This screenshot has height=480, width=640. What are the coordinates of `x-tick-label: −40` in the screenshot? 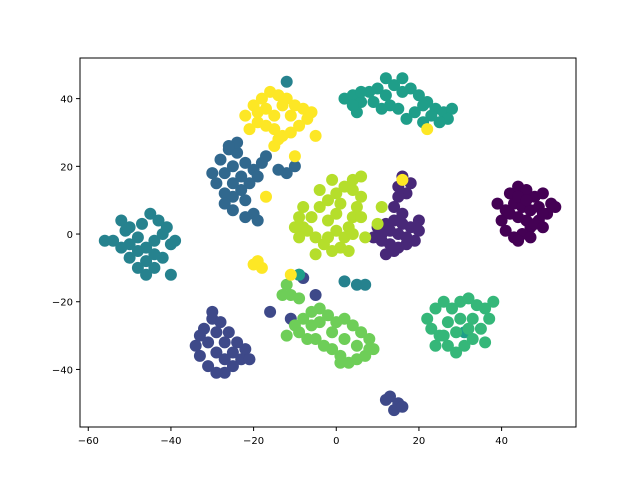 It's located at (170, 441).